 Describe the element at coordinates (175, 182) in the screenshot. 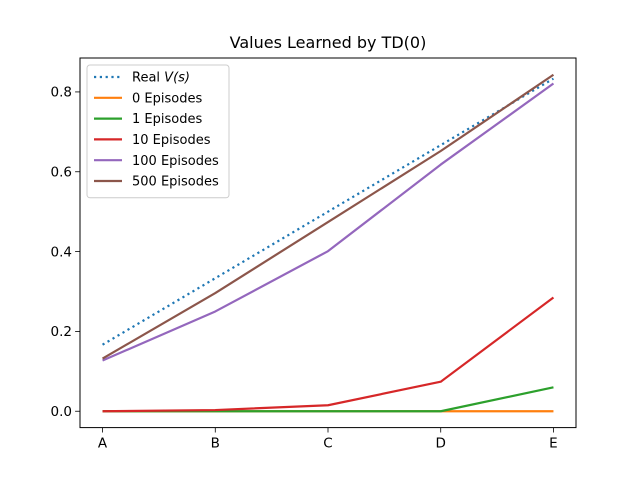

I see `legend-label-5: 500 Episodes` at that location.